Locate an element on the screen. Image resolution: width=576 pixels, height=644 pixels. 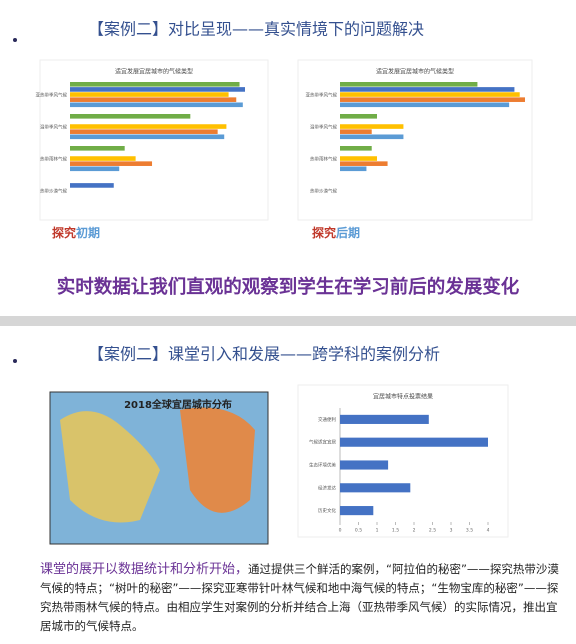
category-label: 历史文化 is located at coordinates (327, 510).